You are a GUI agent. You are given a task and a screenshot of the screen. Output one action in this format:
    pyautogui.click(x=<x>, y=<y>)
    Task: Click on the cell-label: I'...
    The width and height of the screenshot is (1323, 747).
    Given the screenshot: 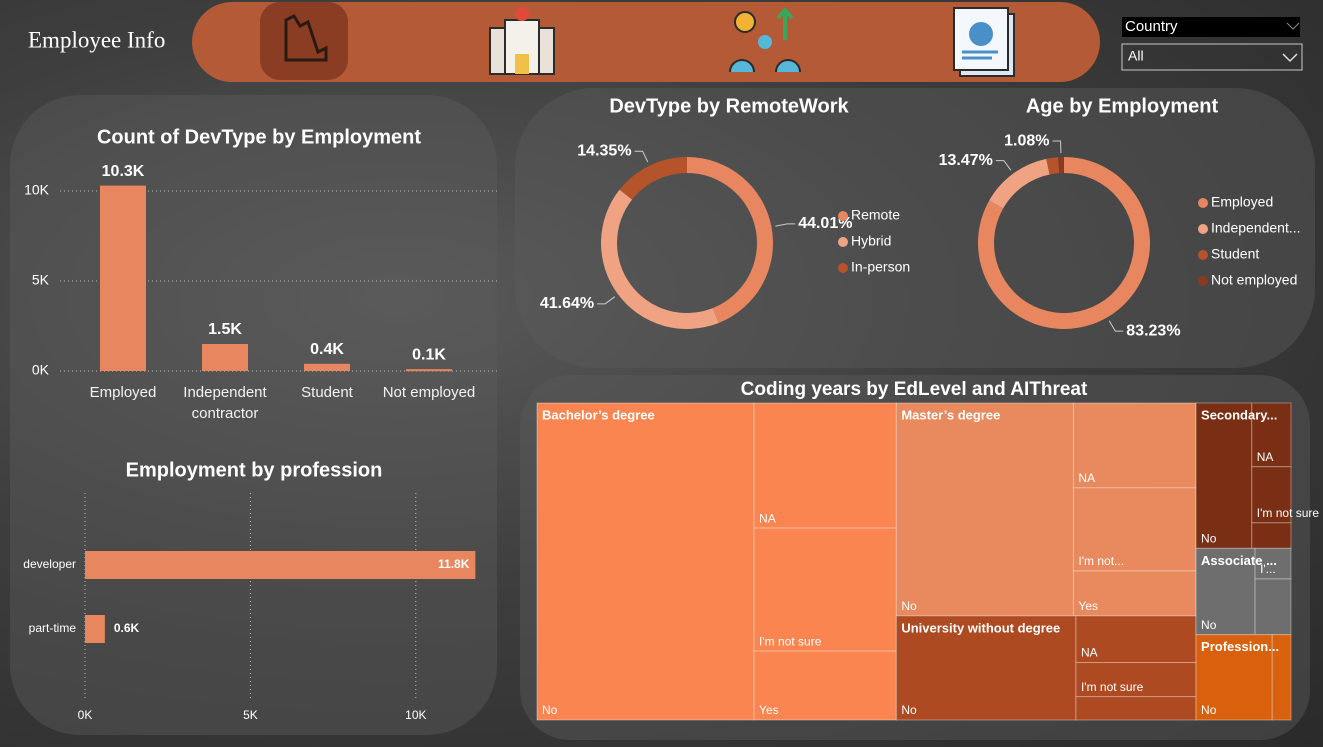 What is the action you would take?
    pyautogui.click(x=1268, y=569)
    